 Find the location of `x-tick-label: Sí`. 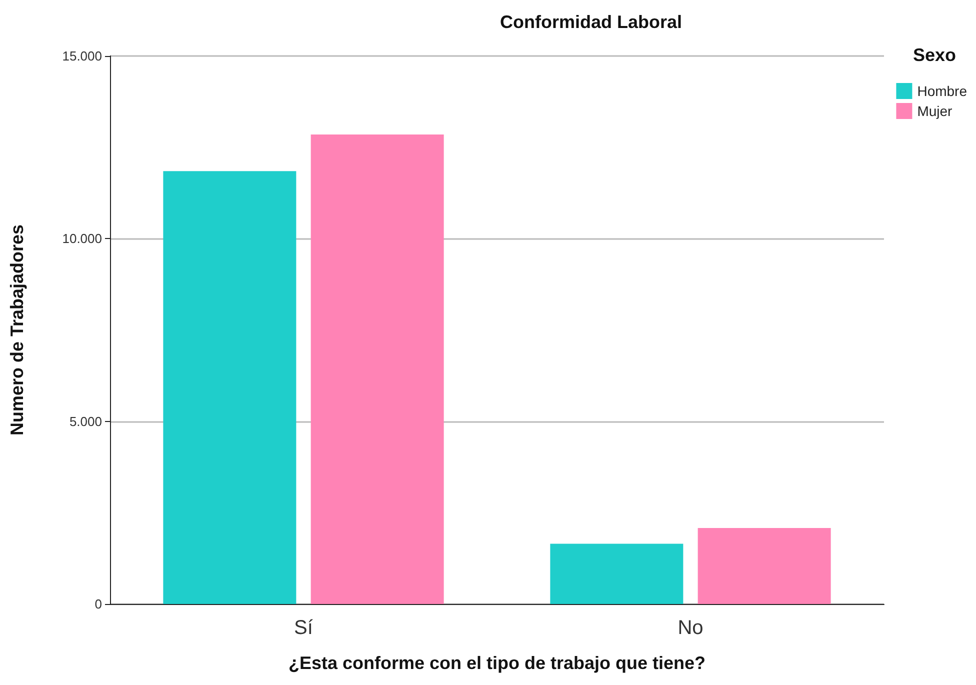

x-tick-label: Sí is located at coordinates (304, 628).